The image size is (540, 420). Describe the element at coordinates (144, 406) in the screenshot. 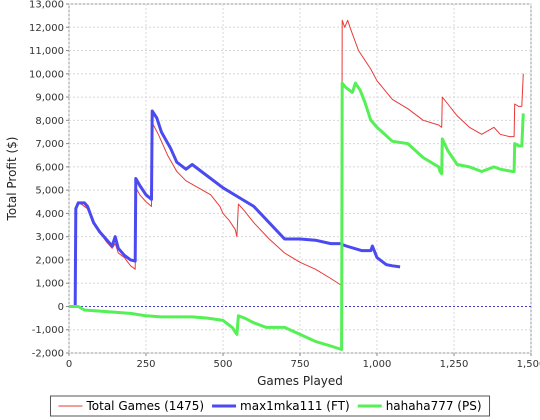

I see `legend-label-1: Total Games (1475)` at that location.